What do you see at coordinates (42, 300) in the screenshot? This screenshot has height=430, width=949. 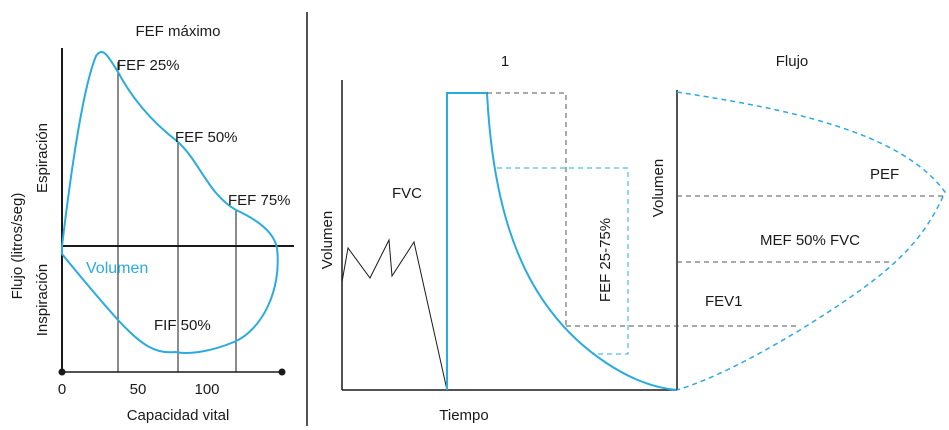 I see `inspiration-label: Inspiración` at bounding box center [42, 300].